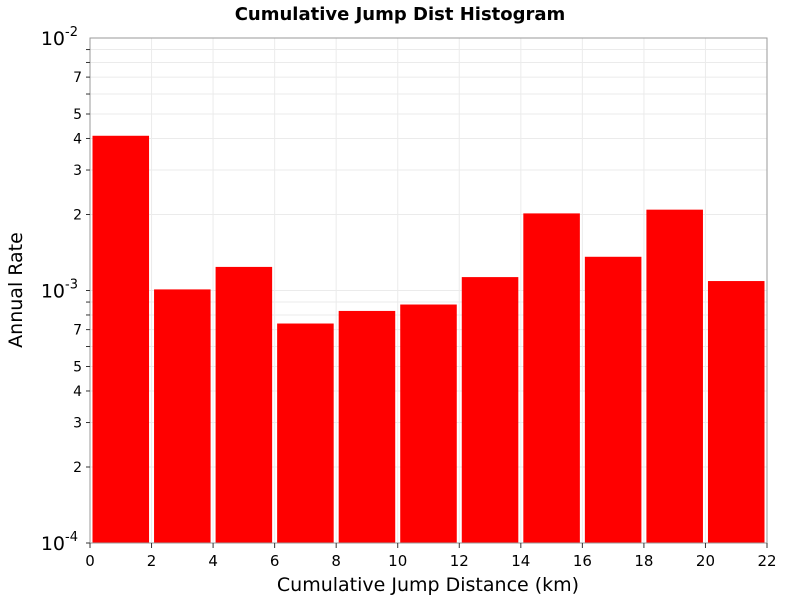 This screenshot has height=600, width=800. What do you see at coordinates (152, 561) in the screenshot?
I see `x-tick-label: 2` at bounding box center [152, 561].